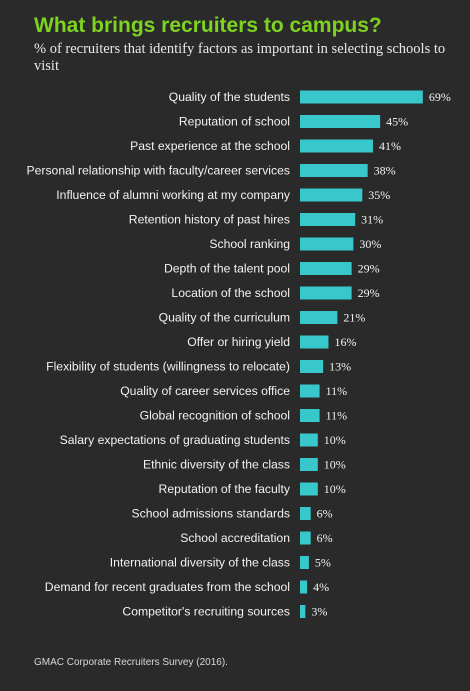  Describe the element at coordinates (225, 489) in the screenshot. I see `category-label: Reputation of the faculty` at that location.